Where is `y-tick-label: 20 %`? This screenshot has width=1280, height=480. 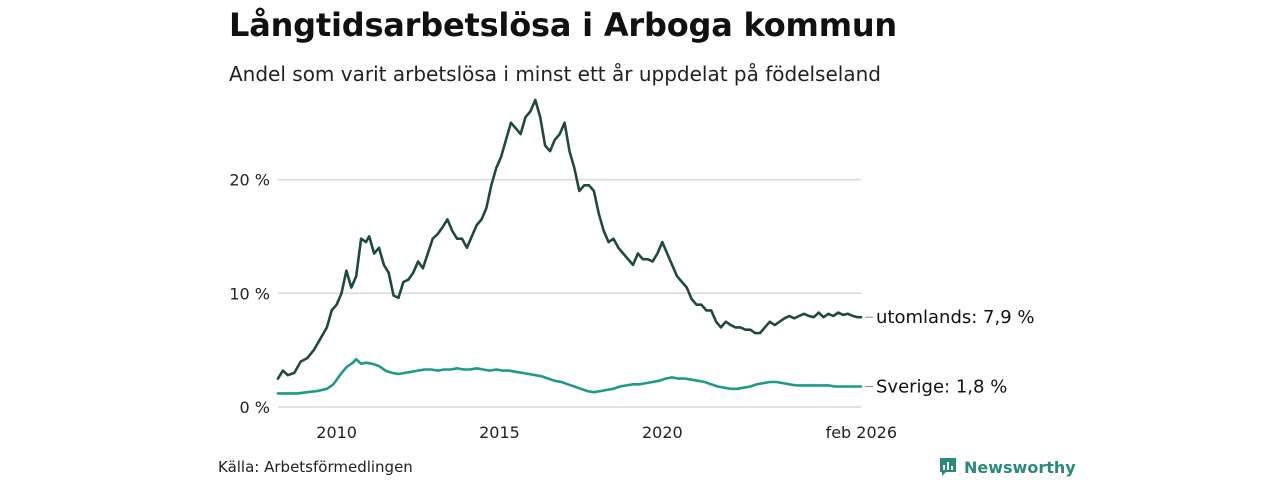
y-tick-label: 20 % is located at coordinates (249, 180).